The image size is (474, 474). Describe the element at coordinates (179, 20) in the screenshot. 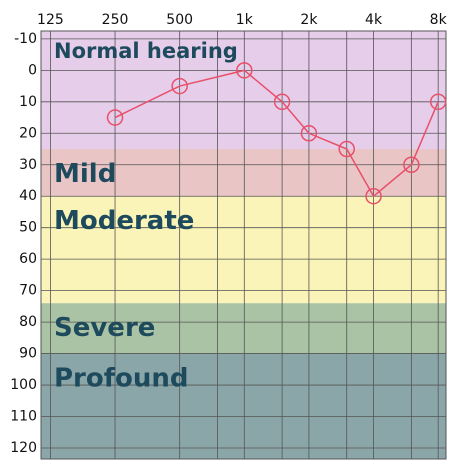

I see `x-tick-label: 500` at that location.